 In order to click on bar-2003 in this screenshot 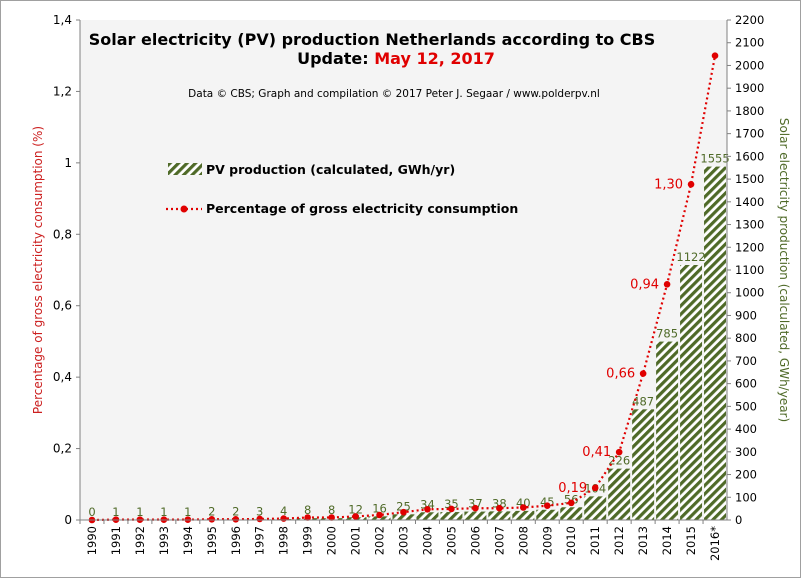, I will do `click(403, 517)`.